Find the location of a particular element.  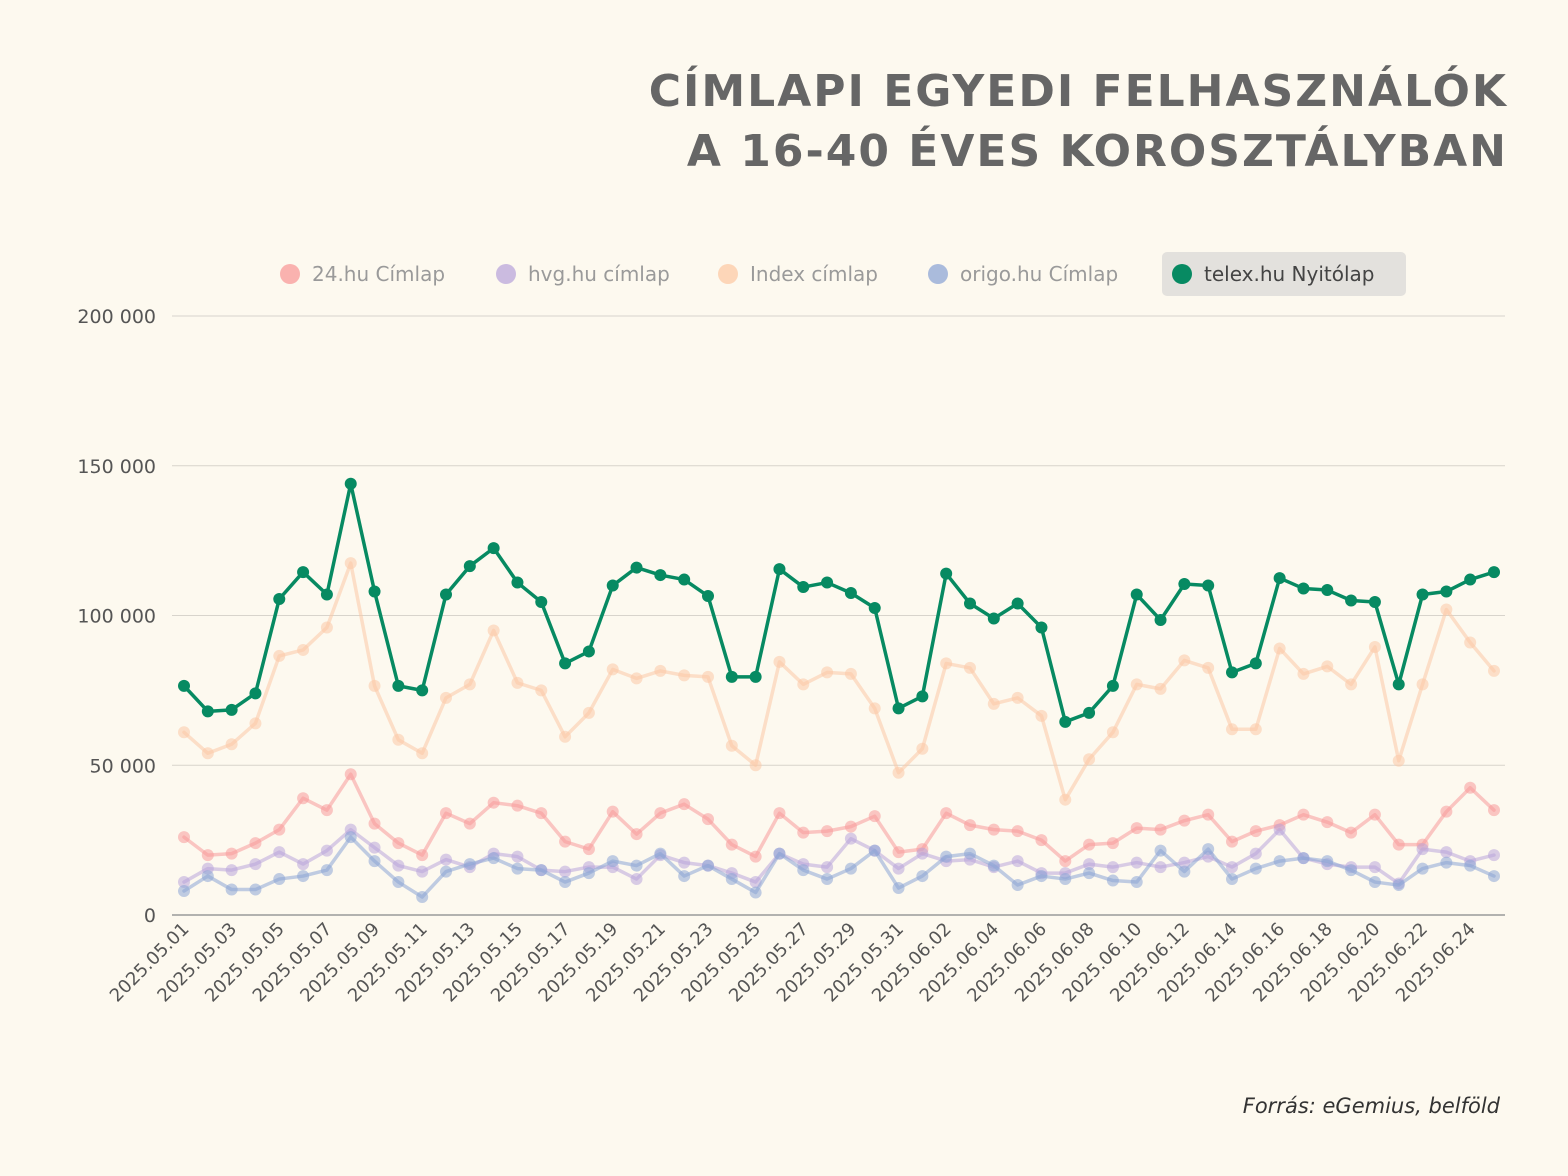

legend-item: telex.hu Nyitólap is located at coordinates (1284, 274).